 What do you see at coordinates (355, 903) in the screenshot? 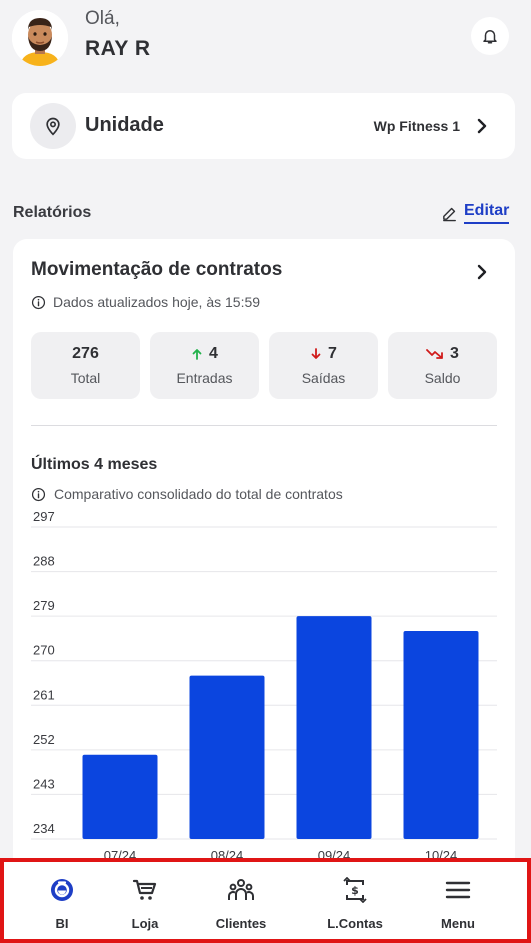
I see `nav-item-lcontas: $ L.Contas` at bounding box center [355, 903].